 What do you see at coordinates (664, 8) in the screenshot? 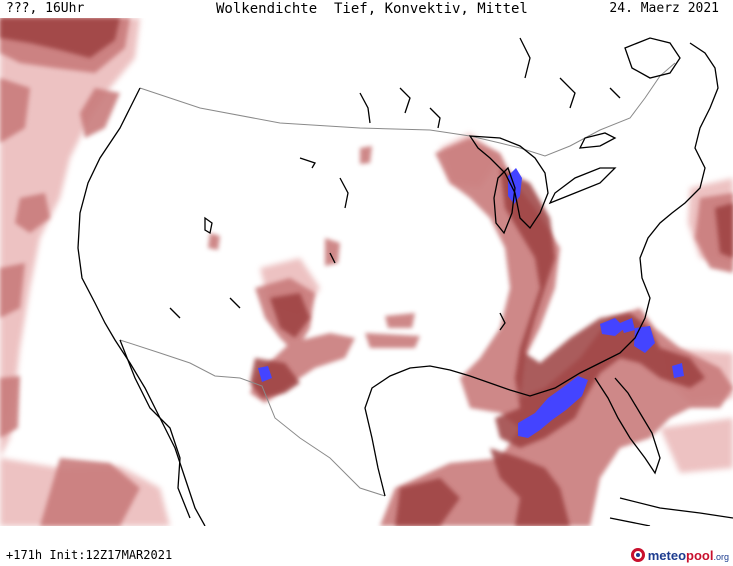
I see `date-label: 24. Maerz 2021` at bounding box center [664, 8].